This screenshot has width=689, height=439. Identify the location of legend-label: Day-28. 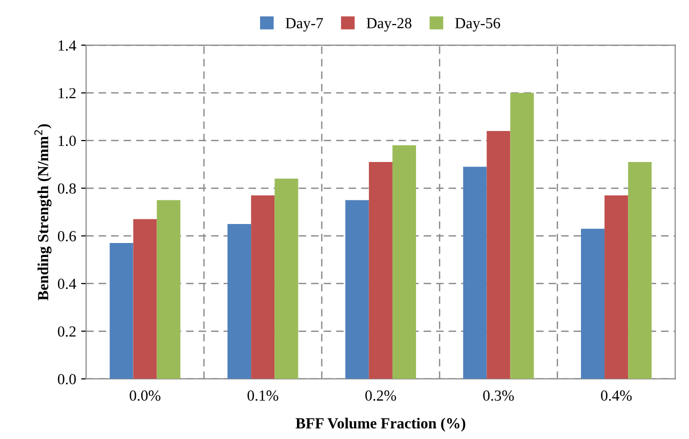
(389, 25).